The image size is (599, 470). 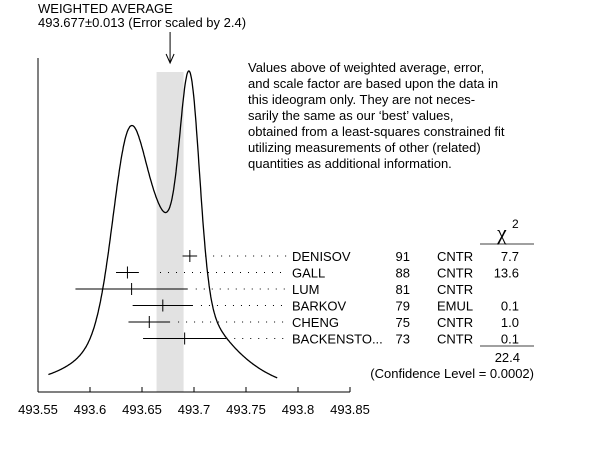 I want to click on x-tick-label: 493.75, so click(x=246, y=409).